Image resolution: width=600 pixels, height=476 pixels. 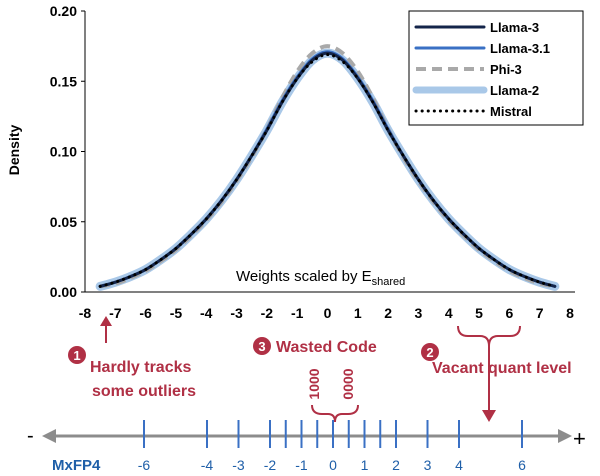 What do you see at coordinates (348, 383) in the screenshot?
I see `code-0000: 0000` at bounding box center [348, 383].